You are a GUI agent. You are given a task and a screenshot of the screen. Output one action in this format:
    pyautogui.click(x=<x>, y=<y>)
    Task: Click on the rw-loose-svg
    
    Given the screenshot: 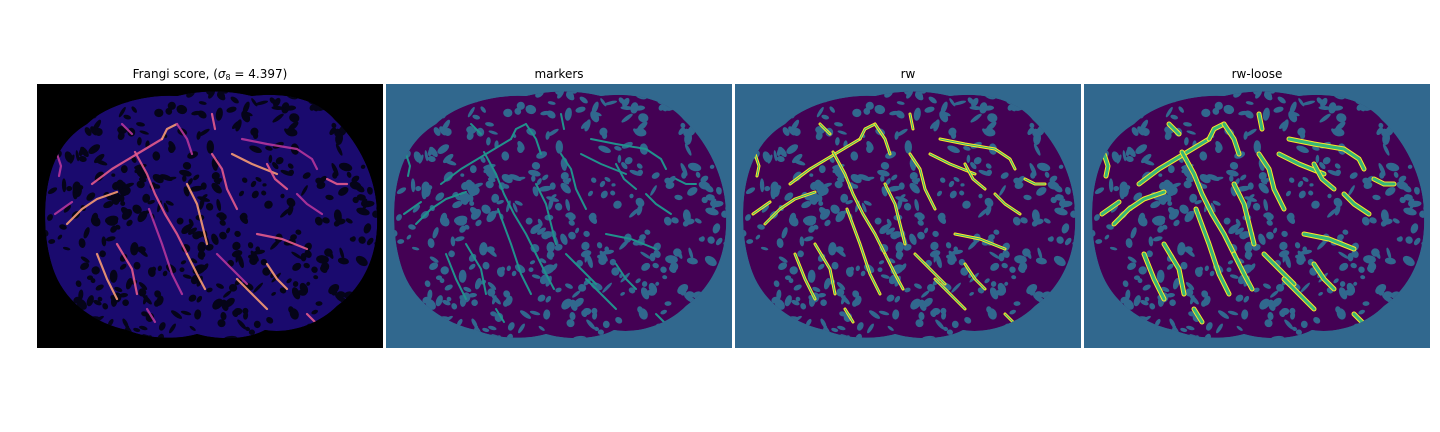 What is the action you would take?
    pyautogui.click(x=1257, y=216)
    